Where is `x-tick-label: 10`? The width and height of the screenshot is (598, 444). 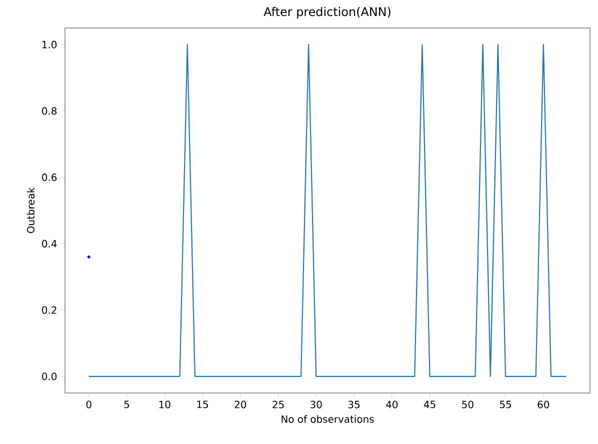 x-tick-label: 10 is located at coordinates (164, 404).